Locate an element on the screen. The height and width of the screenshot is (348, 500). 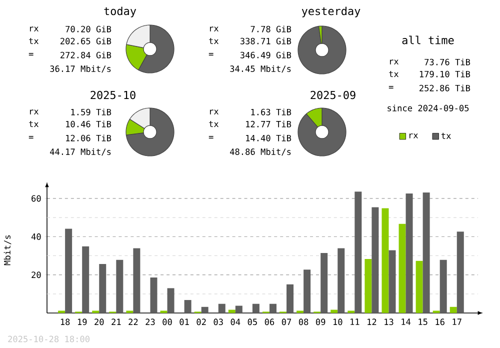
text: all time is located at coordinates (428, 40).